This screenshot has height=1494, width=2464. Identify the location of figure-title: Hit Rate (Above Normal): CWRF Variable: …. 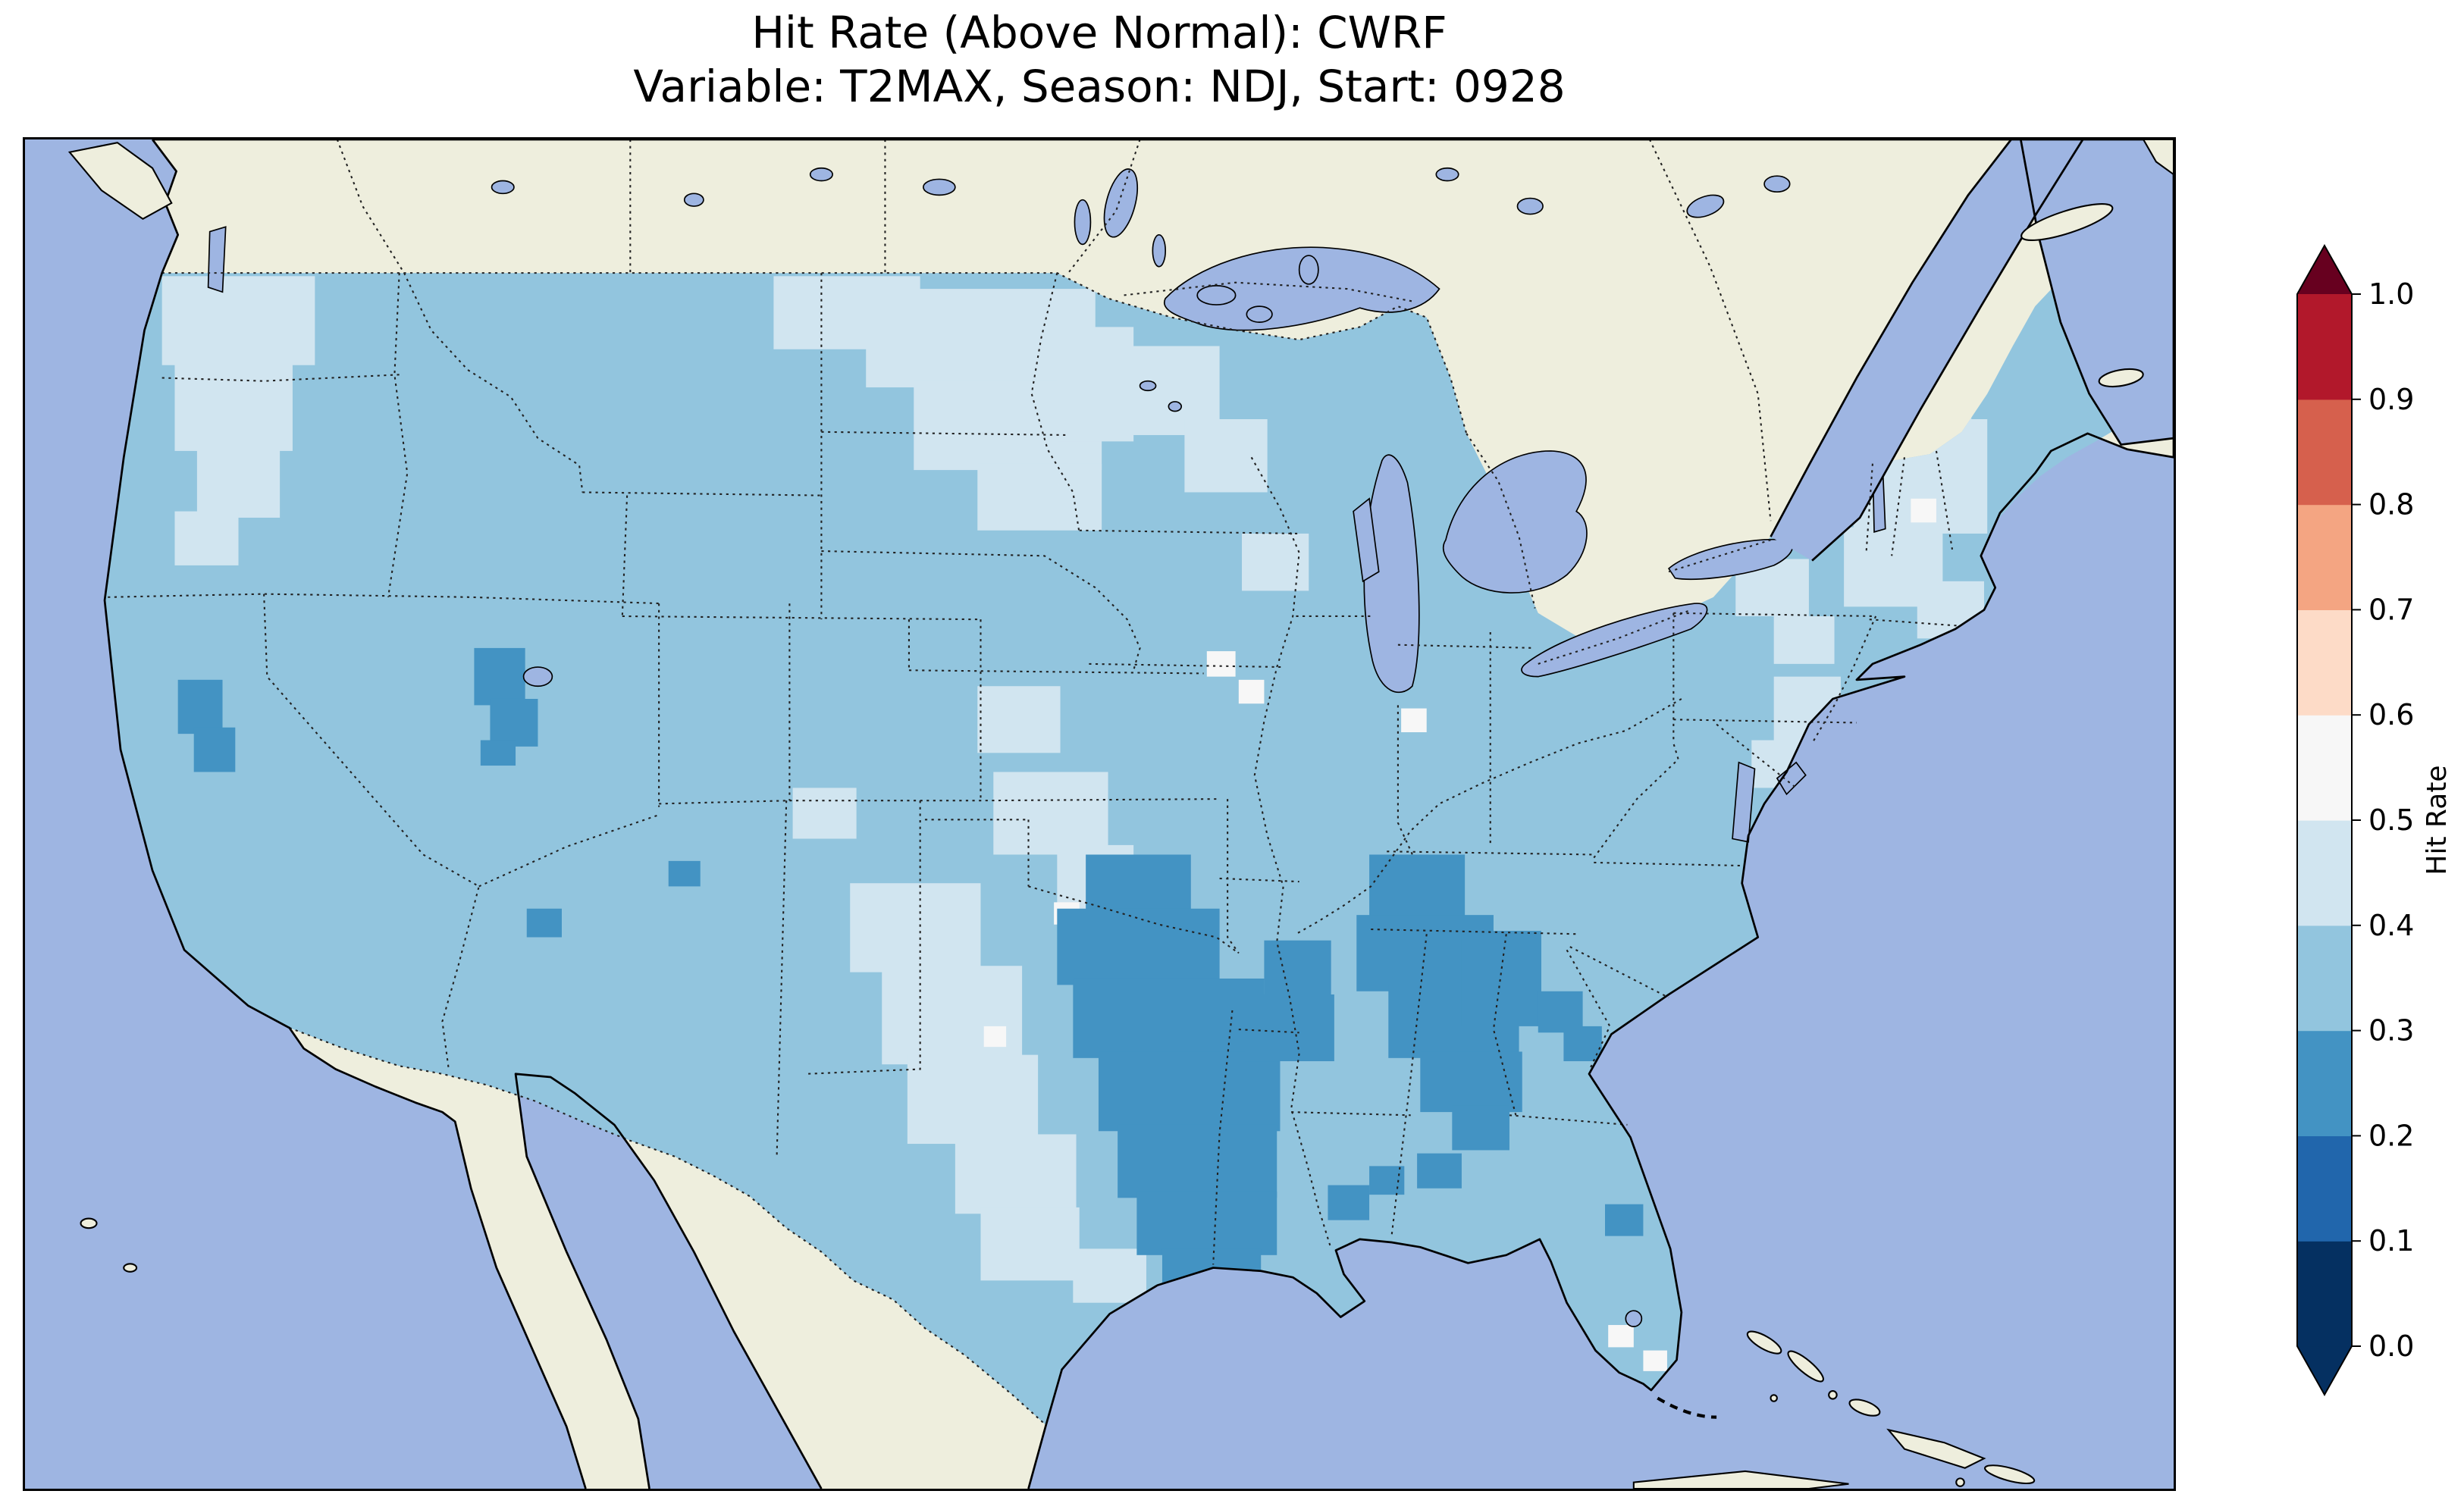
(1099, 60).